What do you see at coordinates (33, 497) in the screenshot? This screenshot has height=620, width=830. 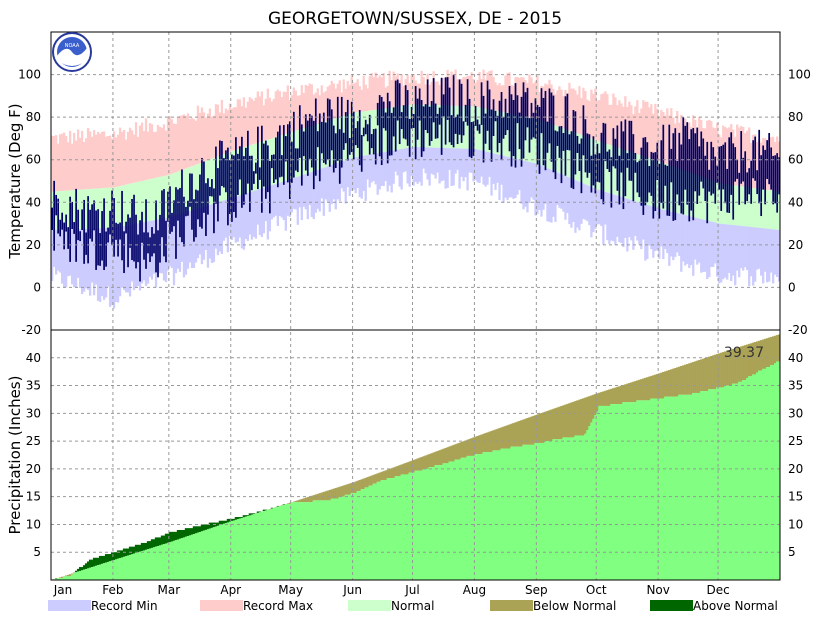 I see `precipitation-tick-label-left: 15` at bounding box center [33, 497].